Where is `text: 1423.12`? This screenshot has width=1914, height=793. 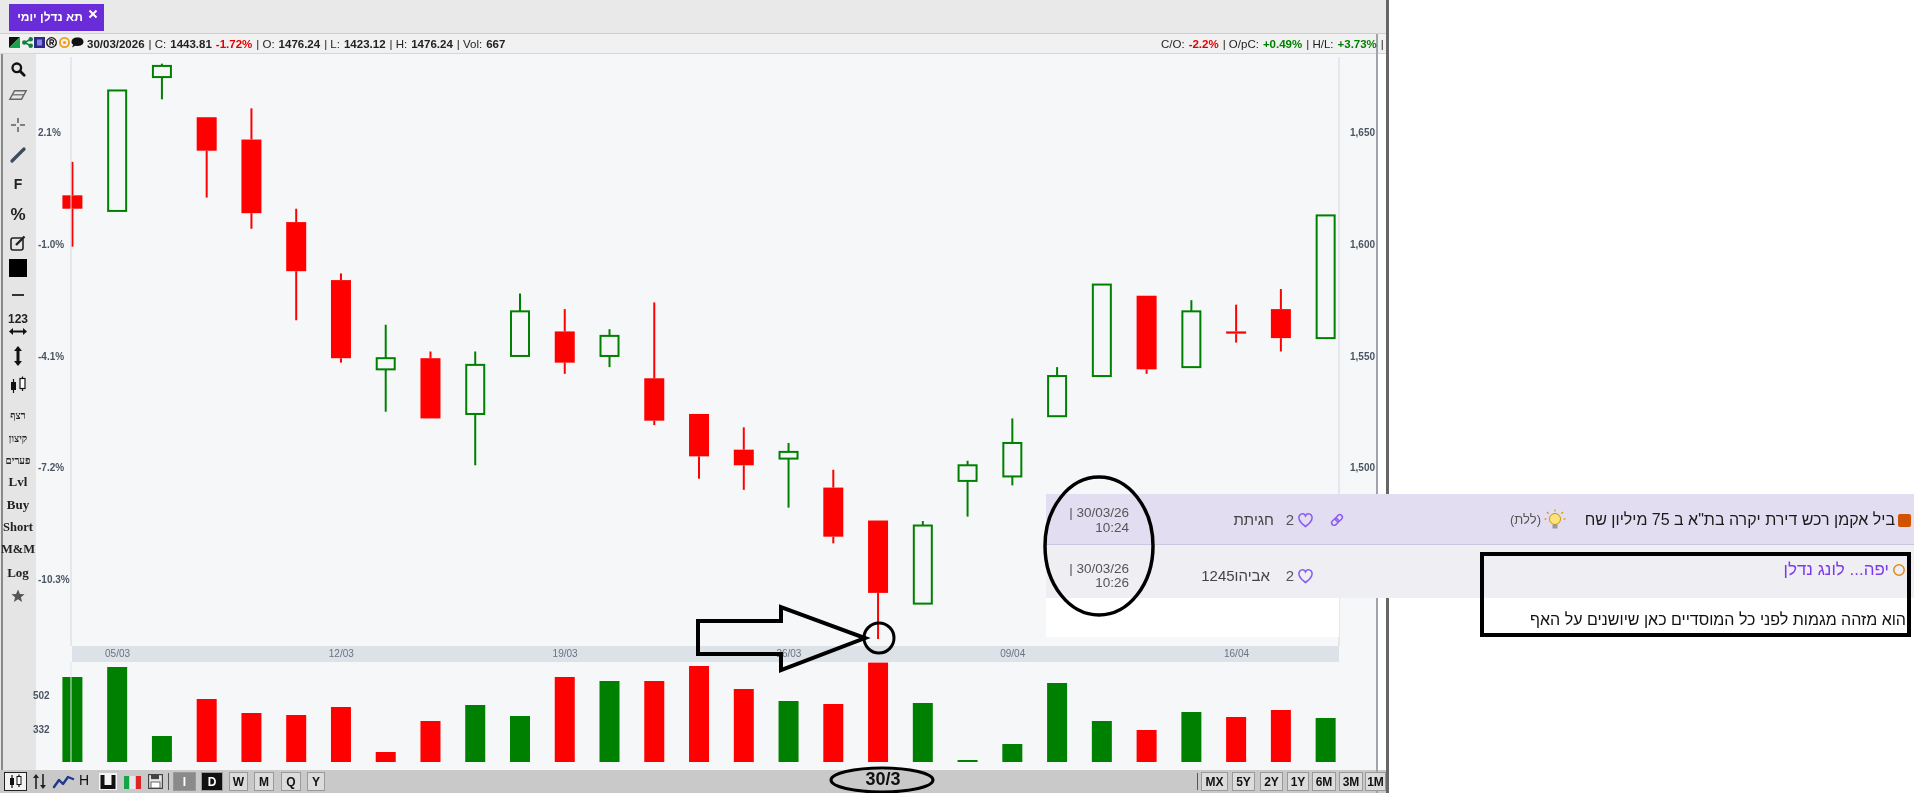 text: 1423.12 is located at coordinates (364, 44).